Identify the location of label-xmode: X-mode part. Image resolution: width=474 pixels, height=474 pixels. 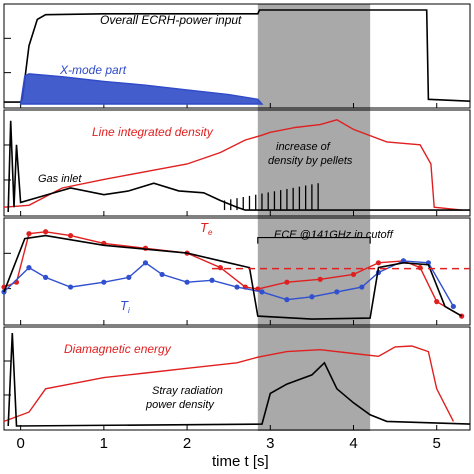
(93, 70).